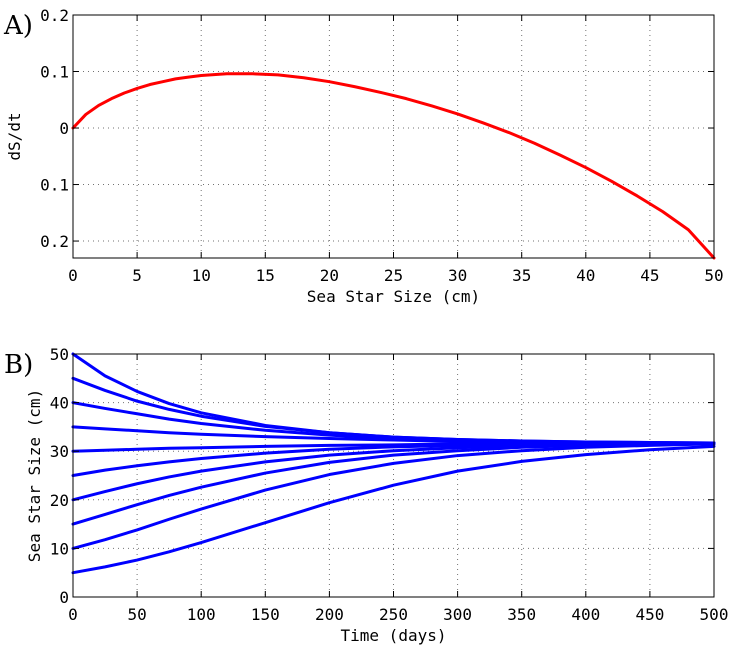 The height and width of the screenshot is (655, 732). What do you see at coordinates (521, 614) in the screenshot?
I see `x-tick-label: 350` at bounding box center [521, 614].